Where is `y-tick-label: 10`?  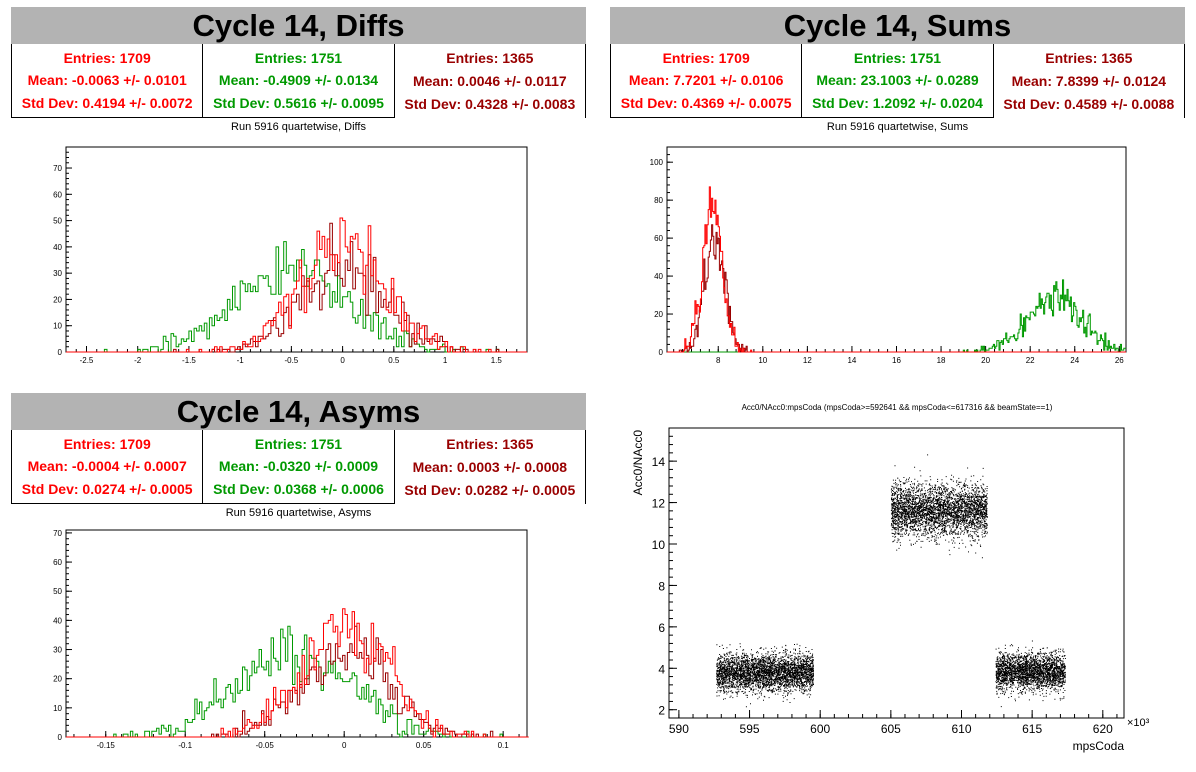 y-tick-label: 10 is located at coordinates (659, 545).